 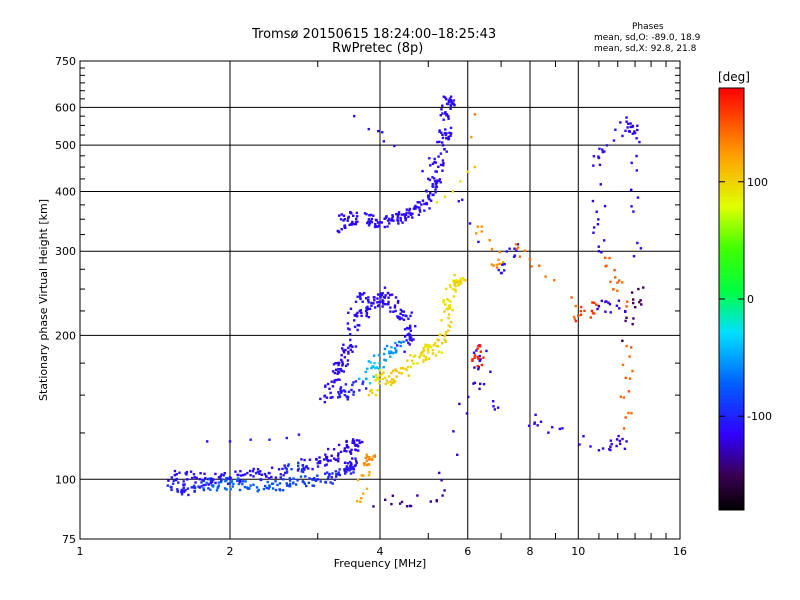 What do you see at coordinates (43, 300) in the screenshot?
I see `y-axis-label: Stationary phase Virtual Height [km]` at bounding box center [43, 300].